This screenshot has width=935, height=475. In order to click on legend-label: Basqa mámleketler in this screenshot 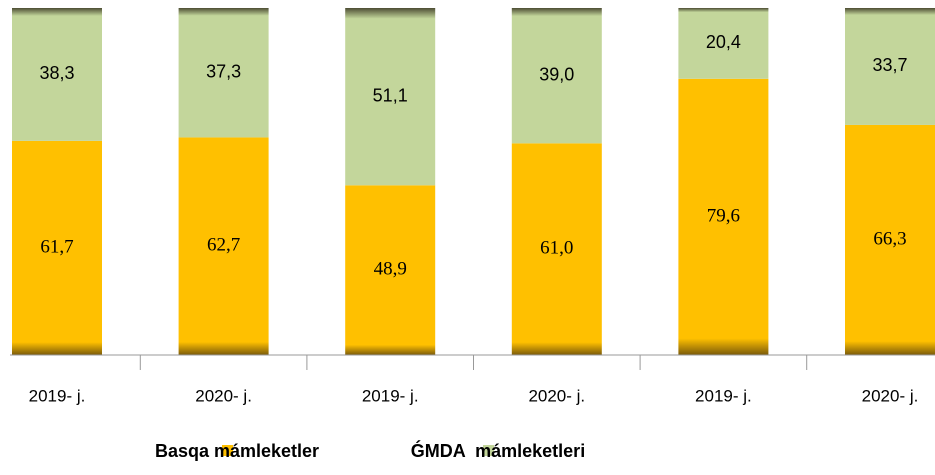, I will do `click(237, 451)`.